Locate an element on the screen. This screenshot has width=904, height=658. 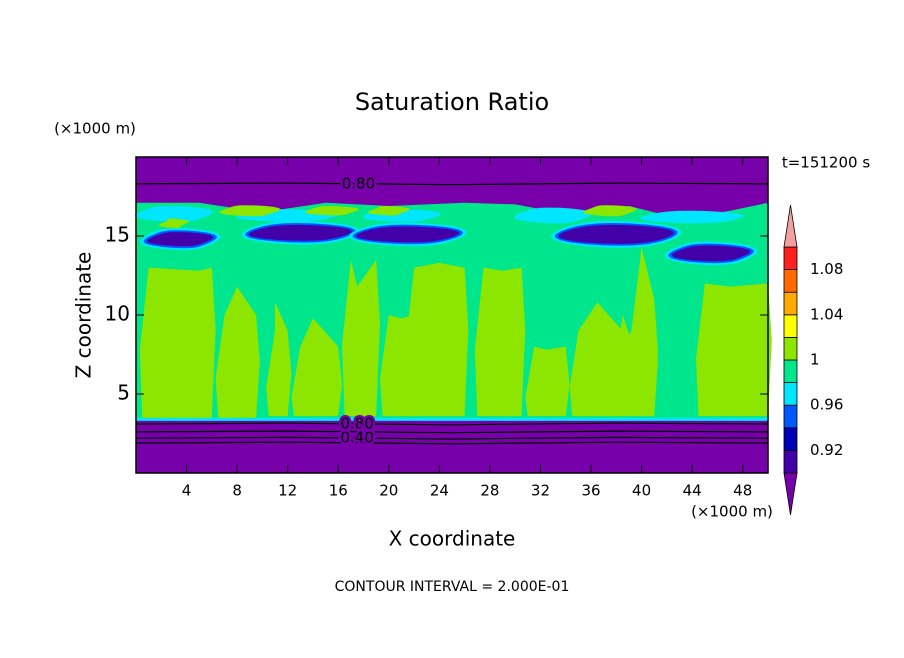
footer: CONTOUR INTERVAL = 2.000E-01 is located at coordinates (452, 587).